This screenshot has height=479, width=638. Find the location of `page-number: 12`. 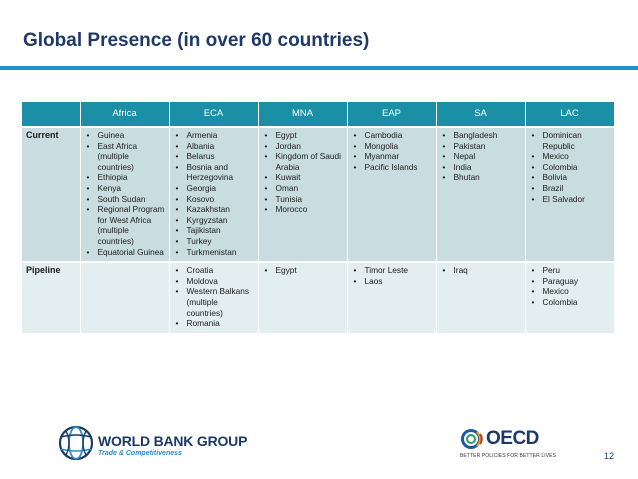

page-number: 12 is located at coordinates (609, 456).